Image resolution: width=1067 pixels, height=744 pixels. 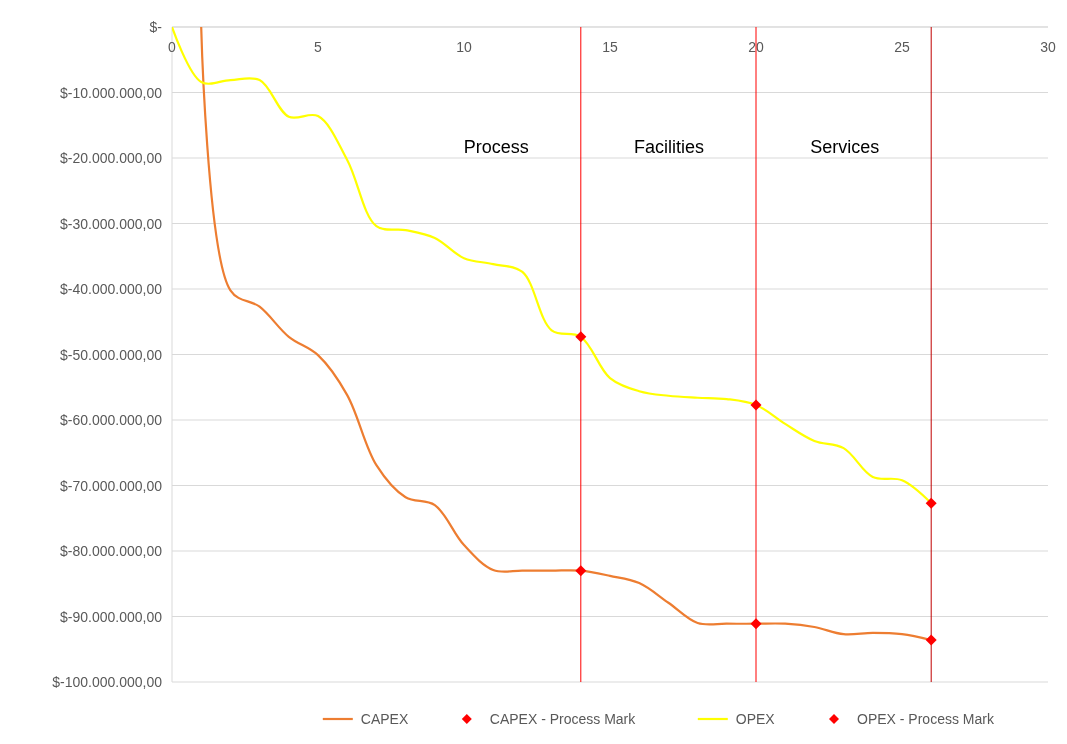 I want to click on annotation: Facilities, so click(x=668, y=147).